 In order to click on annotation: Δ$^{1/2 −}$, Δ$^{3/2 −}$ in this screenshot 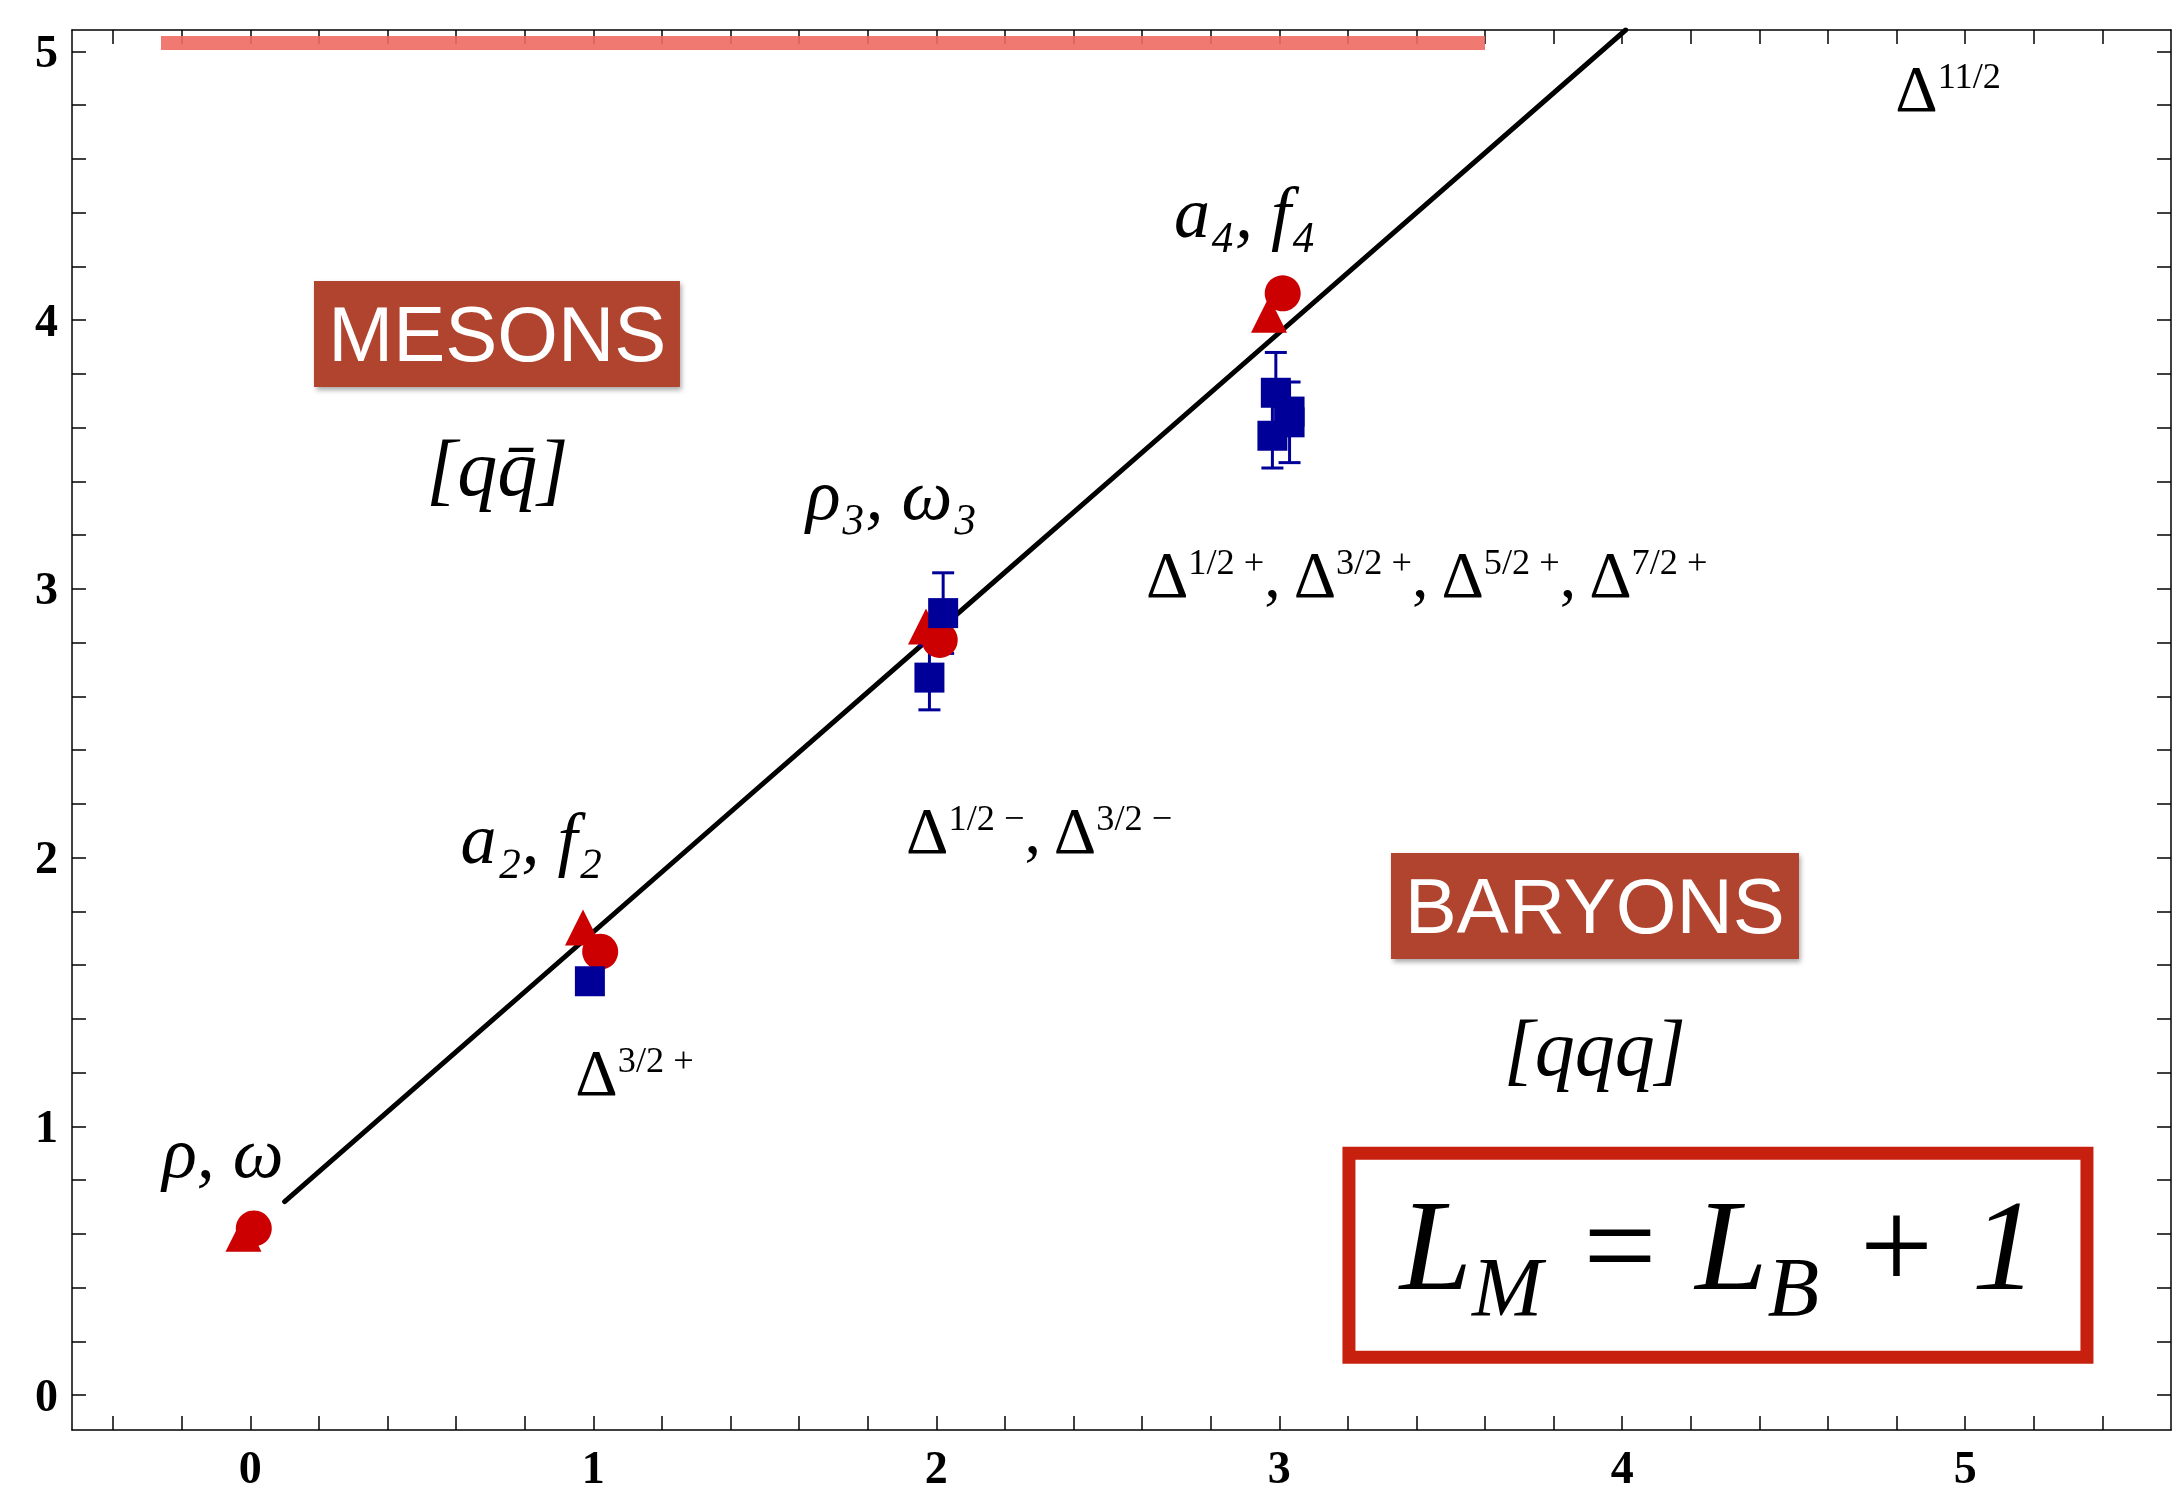, I will do `click(1039, 830)`.